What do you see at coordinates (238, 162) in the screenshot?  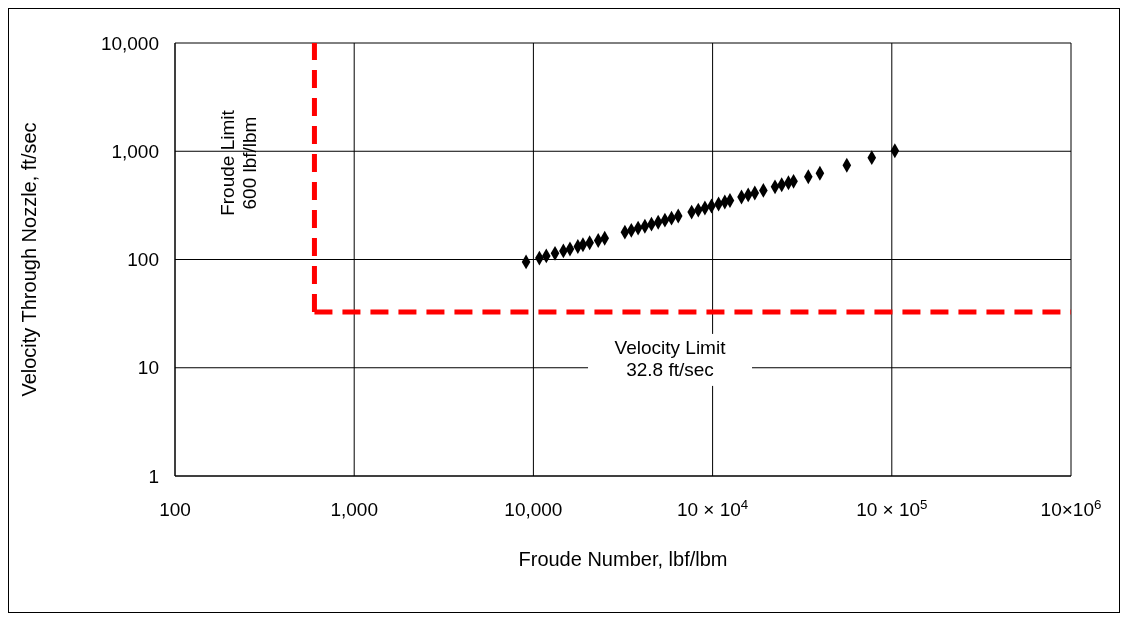 I see `ref-line-label: Froude Limit 600 lbf/lbm` at bounding box center [238, 162].